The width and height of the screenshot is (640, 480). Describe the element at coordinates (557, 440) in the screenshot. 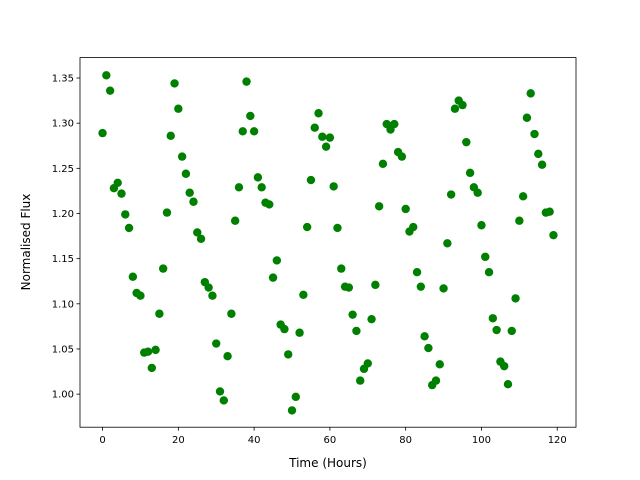

I see `x-tick-label: 120` at that location.